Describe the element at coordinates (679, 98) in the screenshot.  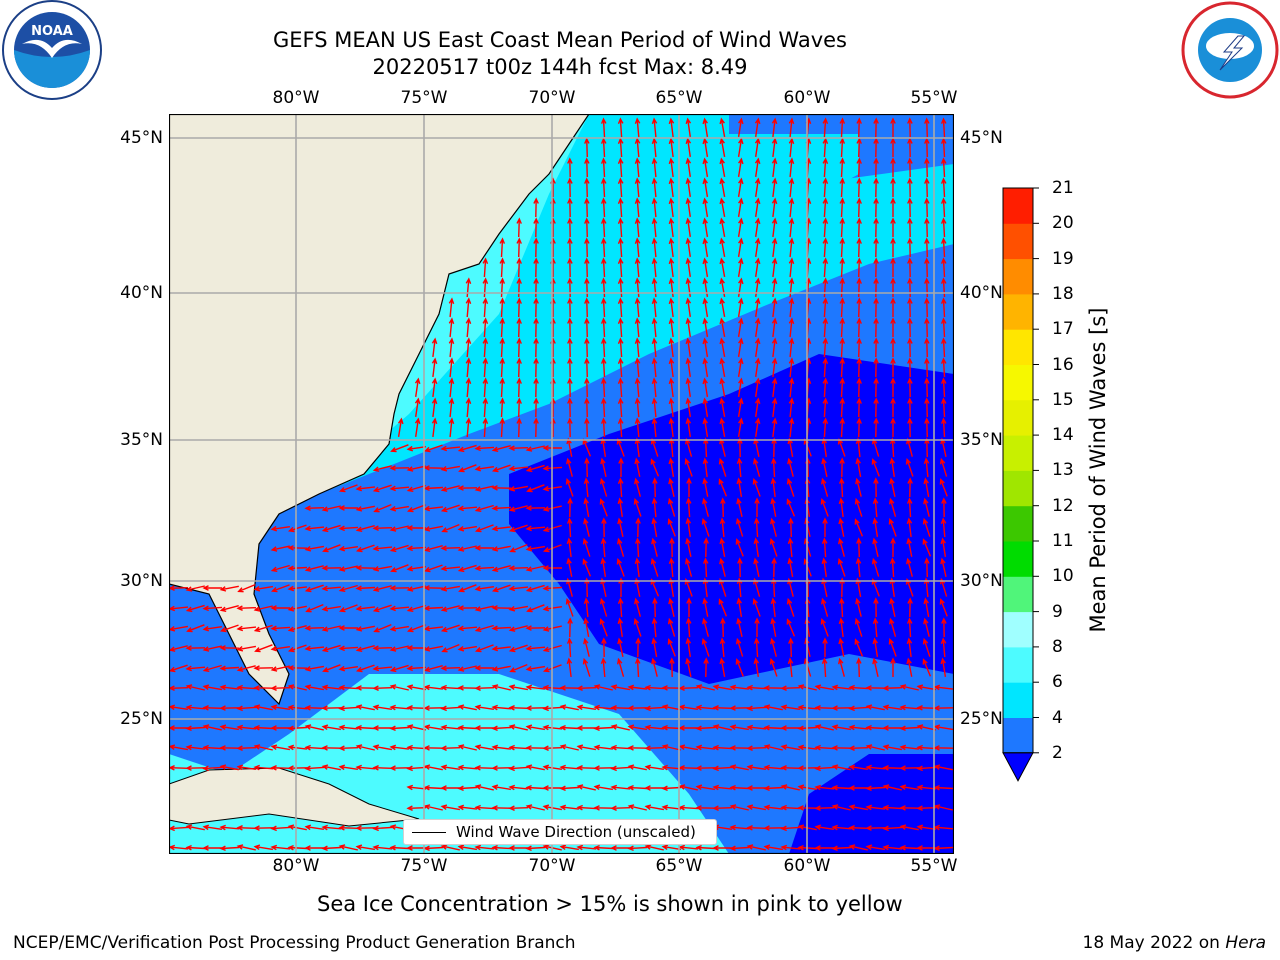
I see `lon-tick-top-65w: 65°W` at that location.